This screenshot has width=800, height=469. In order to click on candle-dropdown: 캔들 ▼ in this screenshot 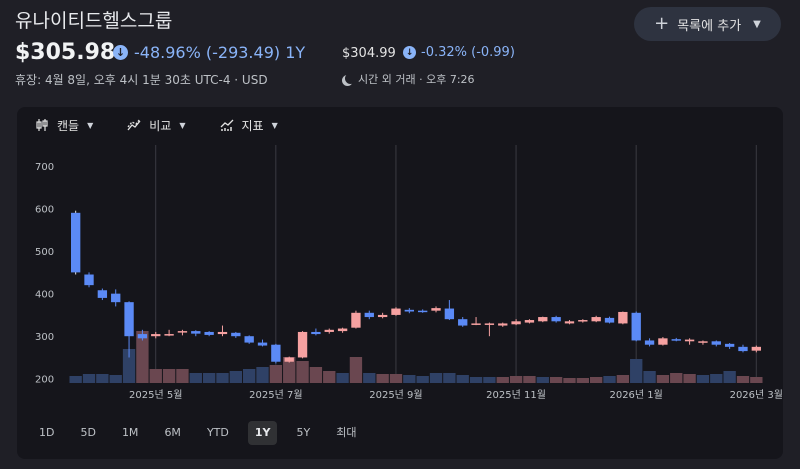, I will do `click(63, 125)`.